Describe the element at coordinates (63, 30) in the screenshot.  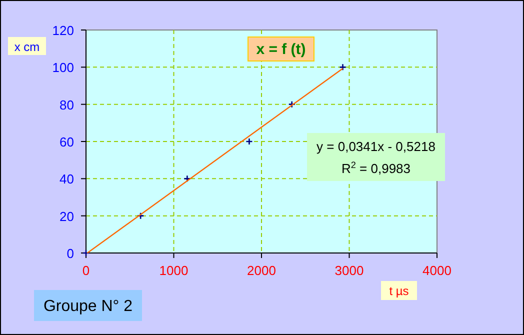
I see `y-tick-label: 120` at that location.